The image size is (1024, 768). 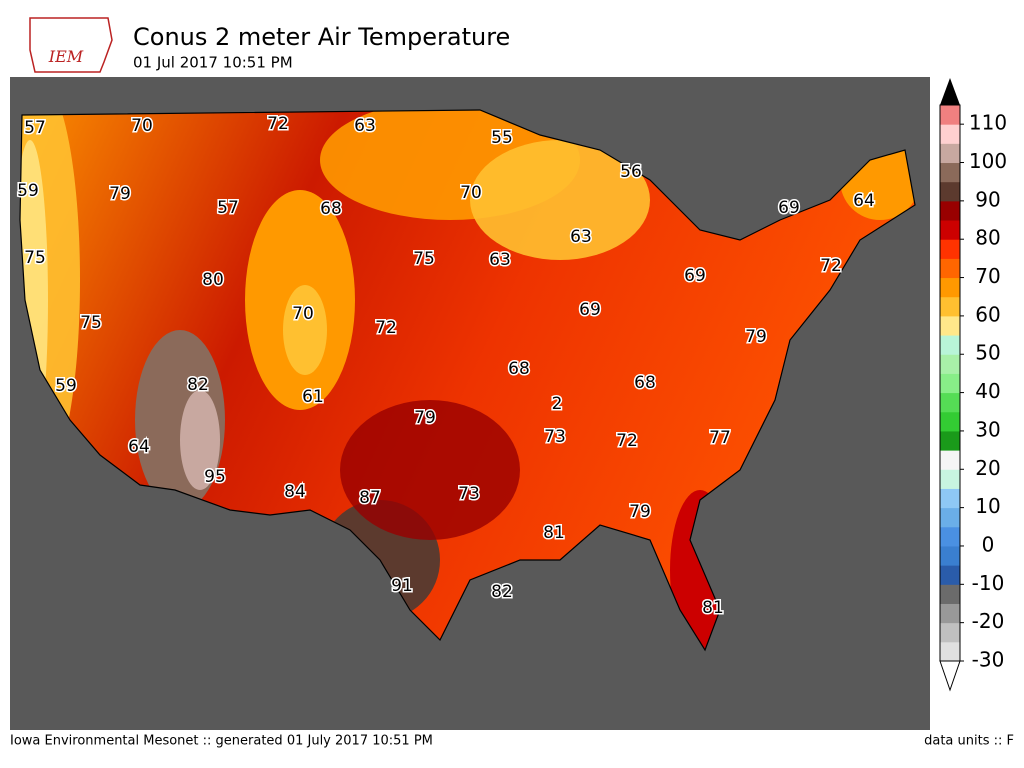 What do you see at coordinates (988, 544) in the screenshot?
I see `colorbar-tick-label: 0` at bounding box center [988, 544].